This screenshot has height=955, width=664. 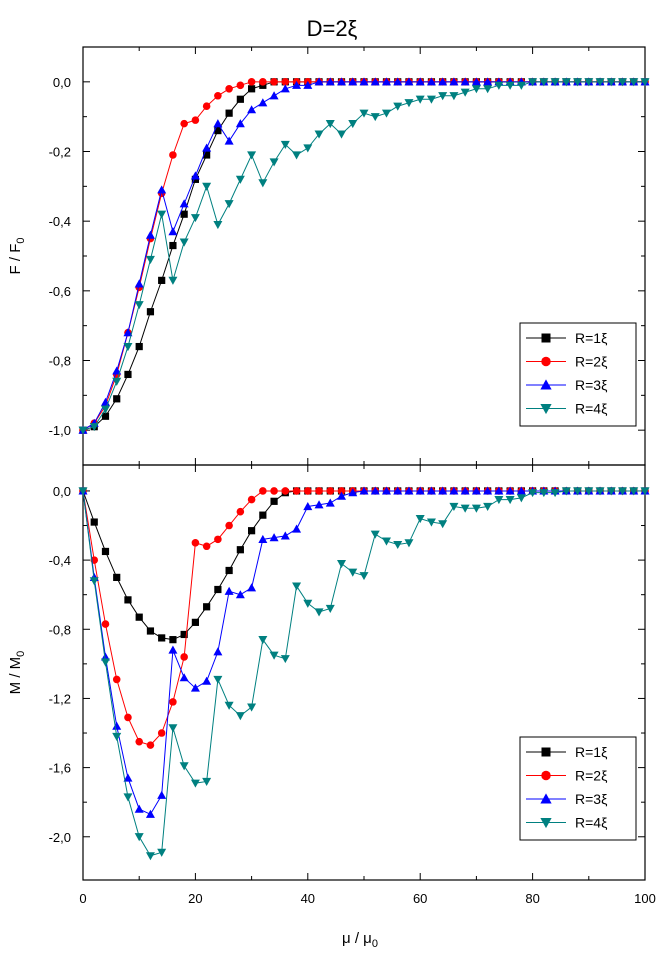 What do you see at coordinates (60, 430) in the screenshot?
I see `y-tick-label: -1,0` at bounding box center [60, 430].